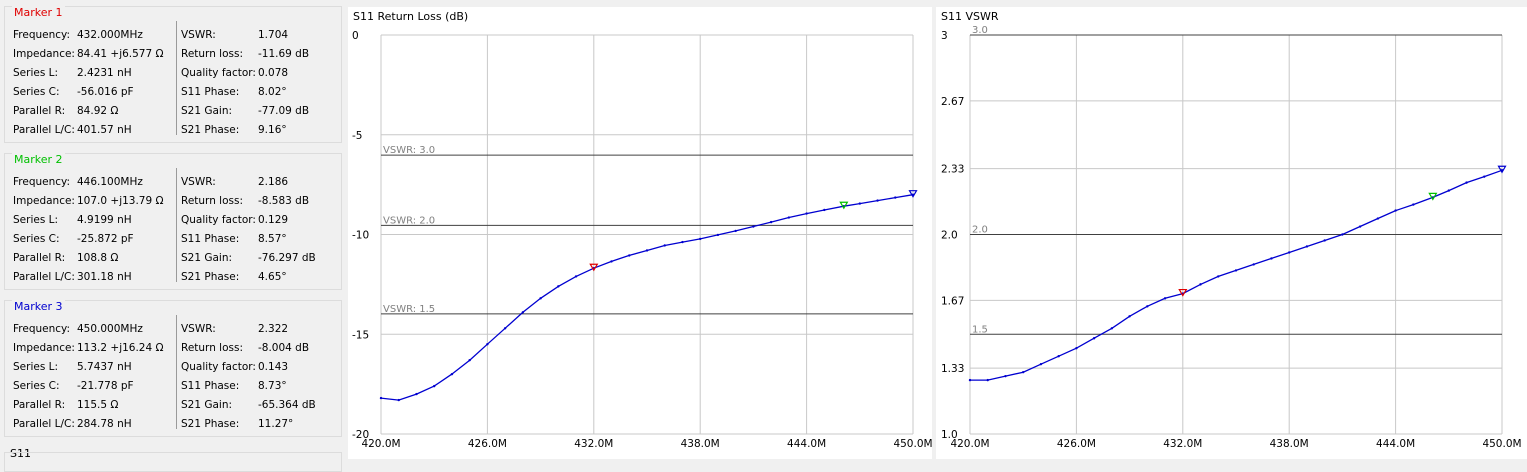 Image resolution: width=1527 pixels, height=472 pixels. What do you see at coordinates (120, 348) in the screenshot?
I see `field-value: 113.2 +j16.24 Ω` at bounding box center [120, 348].